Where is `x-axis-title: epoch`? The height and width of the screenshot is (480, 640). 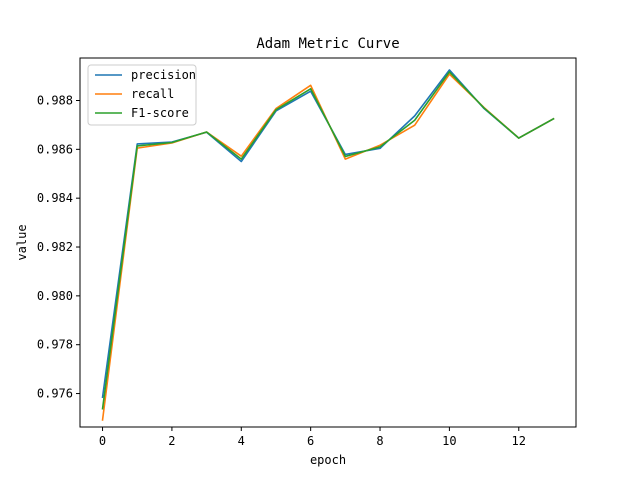
x-axis-title: epoch is located at coordinates (328, 460).